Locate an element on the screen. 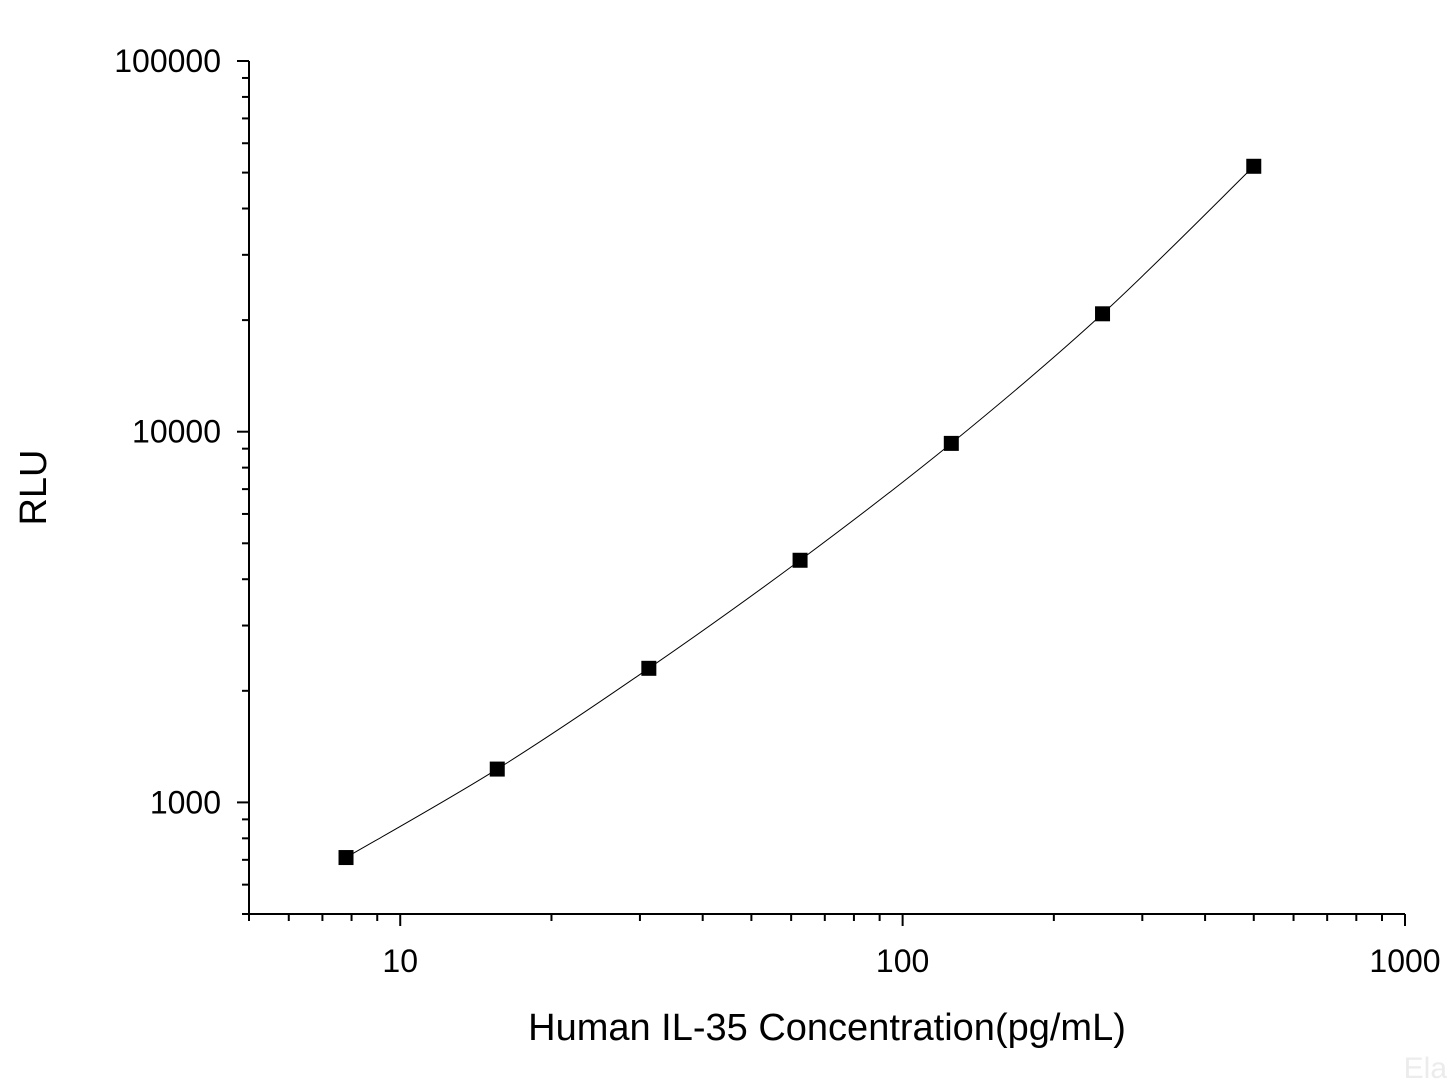 Image resolution: width=1453 pixels, height=1090 pixels. y-axis-title: RLU is located at coordinates (34, 487).